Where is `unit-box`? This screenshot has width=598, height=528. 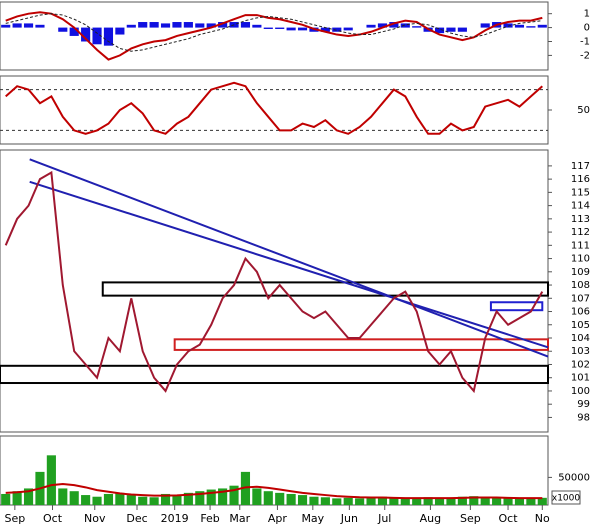 unit-box is located at coordinates (566, 497).